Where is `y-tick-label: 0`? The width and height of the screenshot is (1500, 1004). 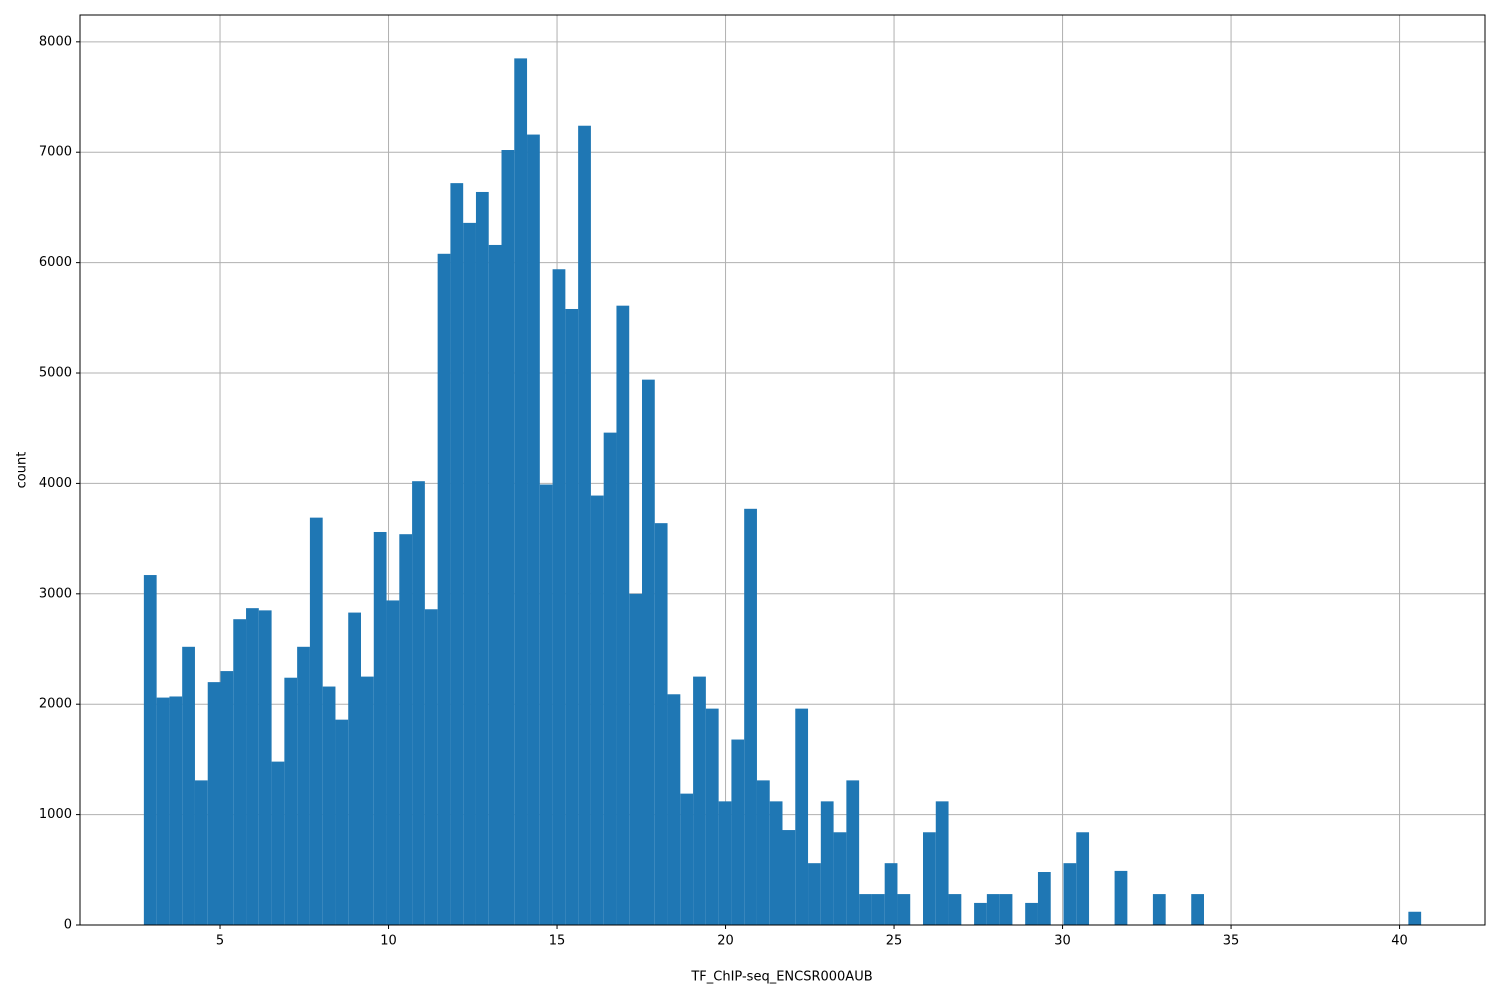 y-tick-label: 0 is located at coordinates (68, 925).